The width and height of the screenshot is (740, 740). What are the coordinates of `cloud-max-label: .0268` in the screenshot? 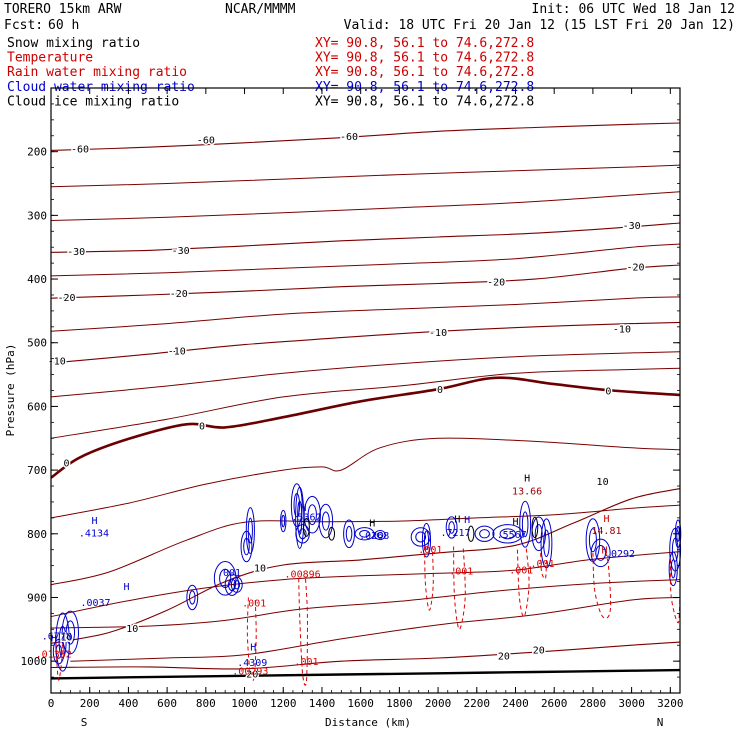 It's located at (374, 536).